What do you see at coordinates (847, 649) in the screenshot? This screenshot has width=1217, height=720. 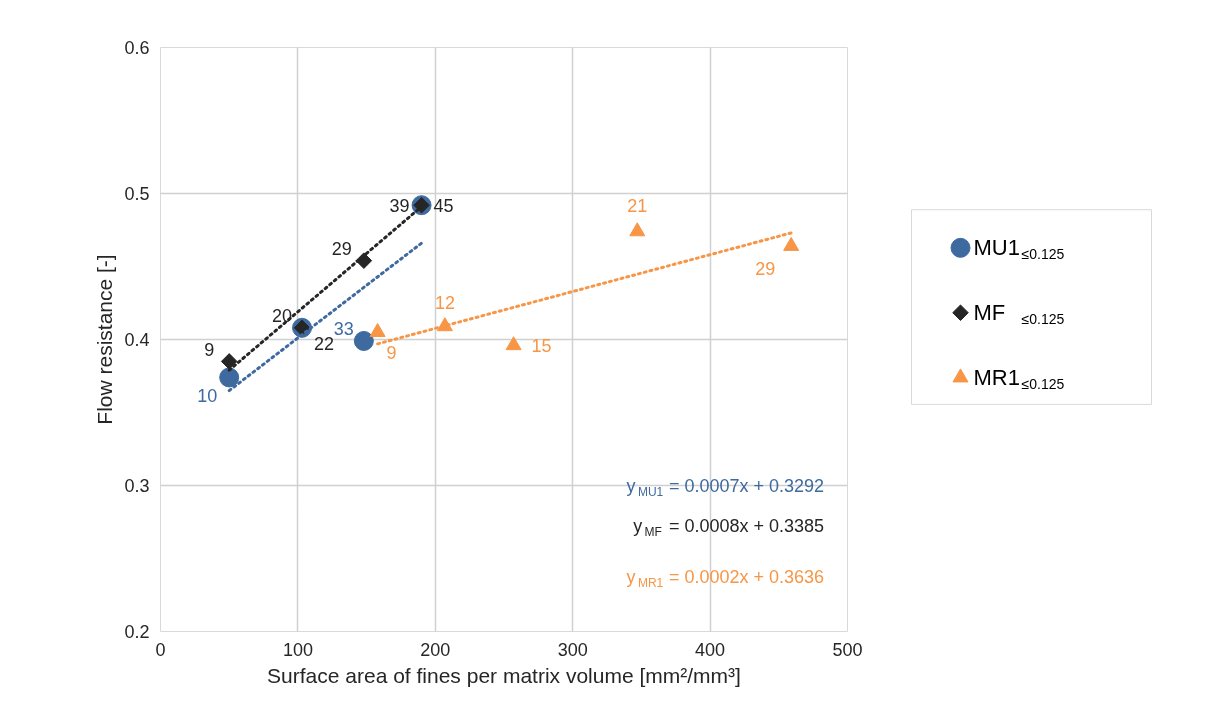 I see `x-tick-label: 500` at bounding box center [847, 649].